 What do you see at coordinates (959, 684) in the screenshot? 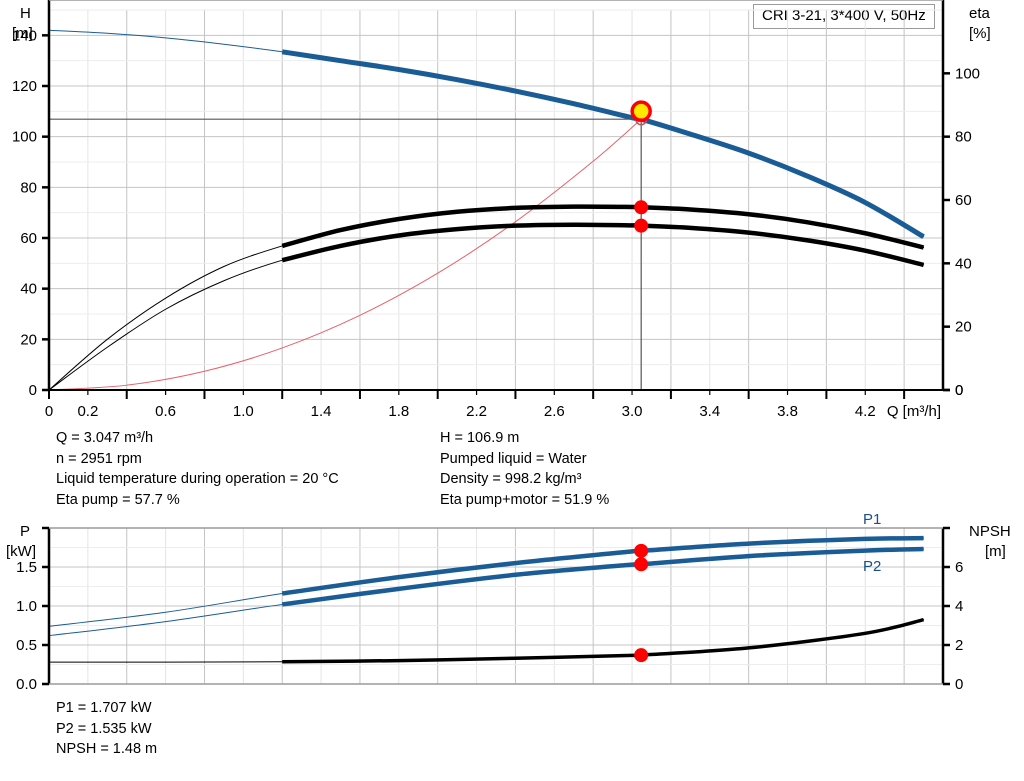
I see `bottom-right-tick-label: 0` at bounding box center [959, 684].